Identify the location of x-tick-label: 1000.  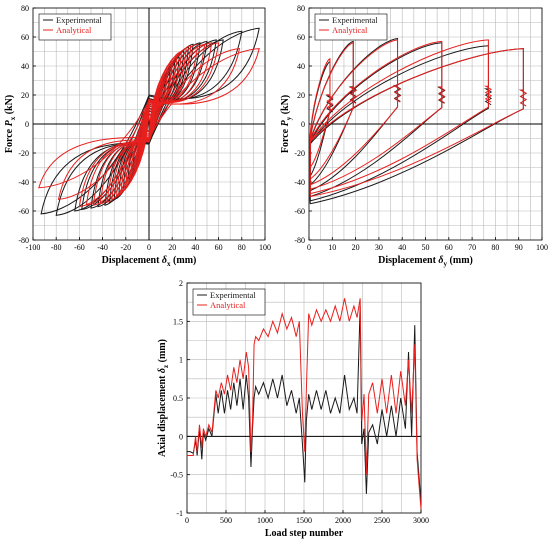
(265, 520).